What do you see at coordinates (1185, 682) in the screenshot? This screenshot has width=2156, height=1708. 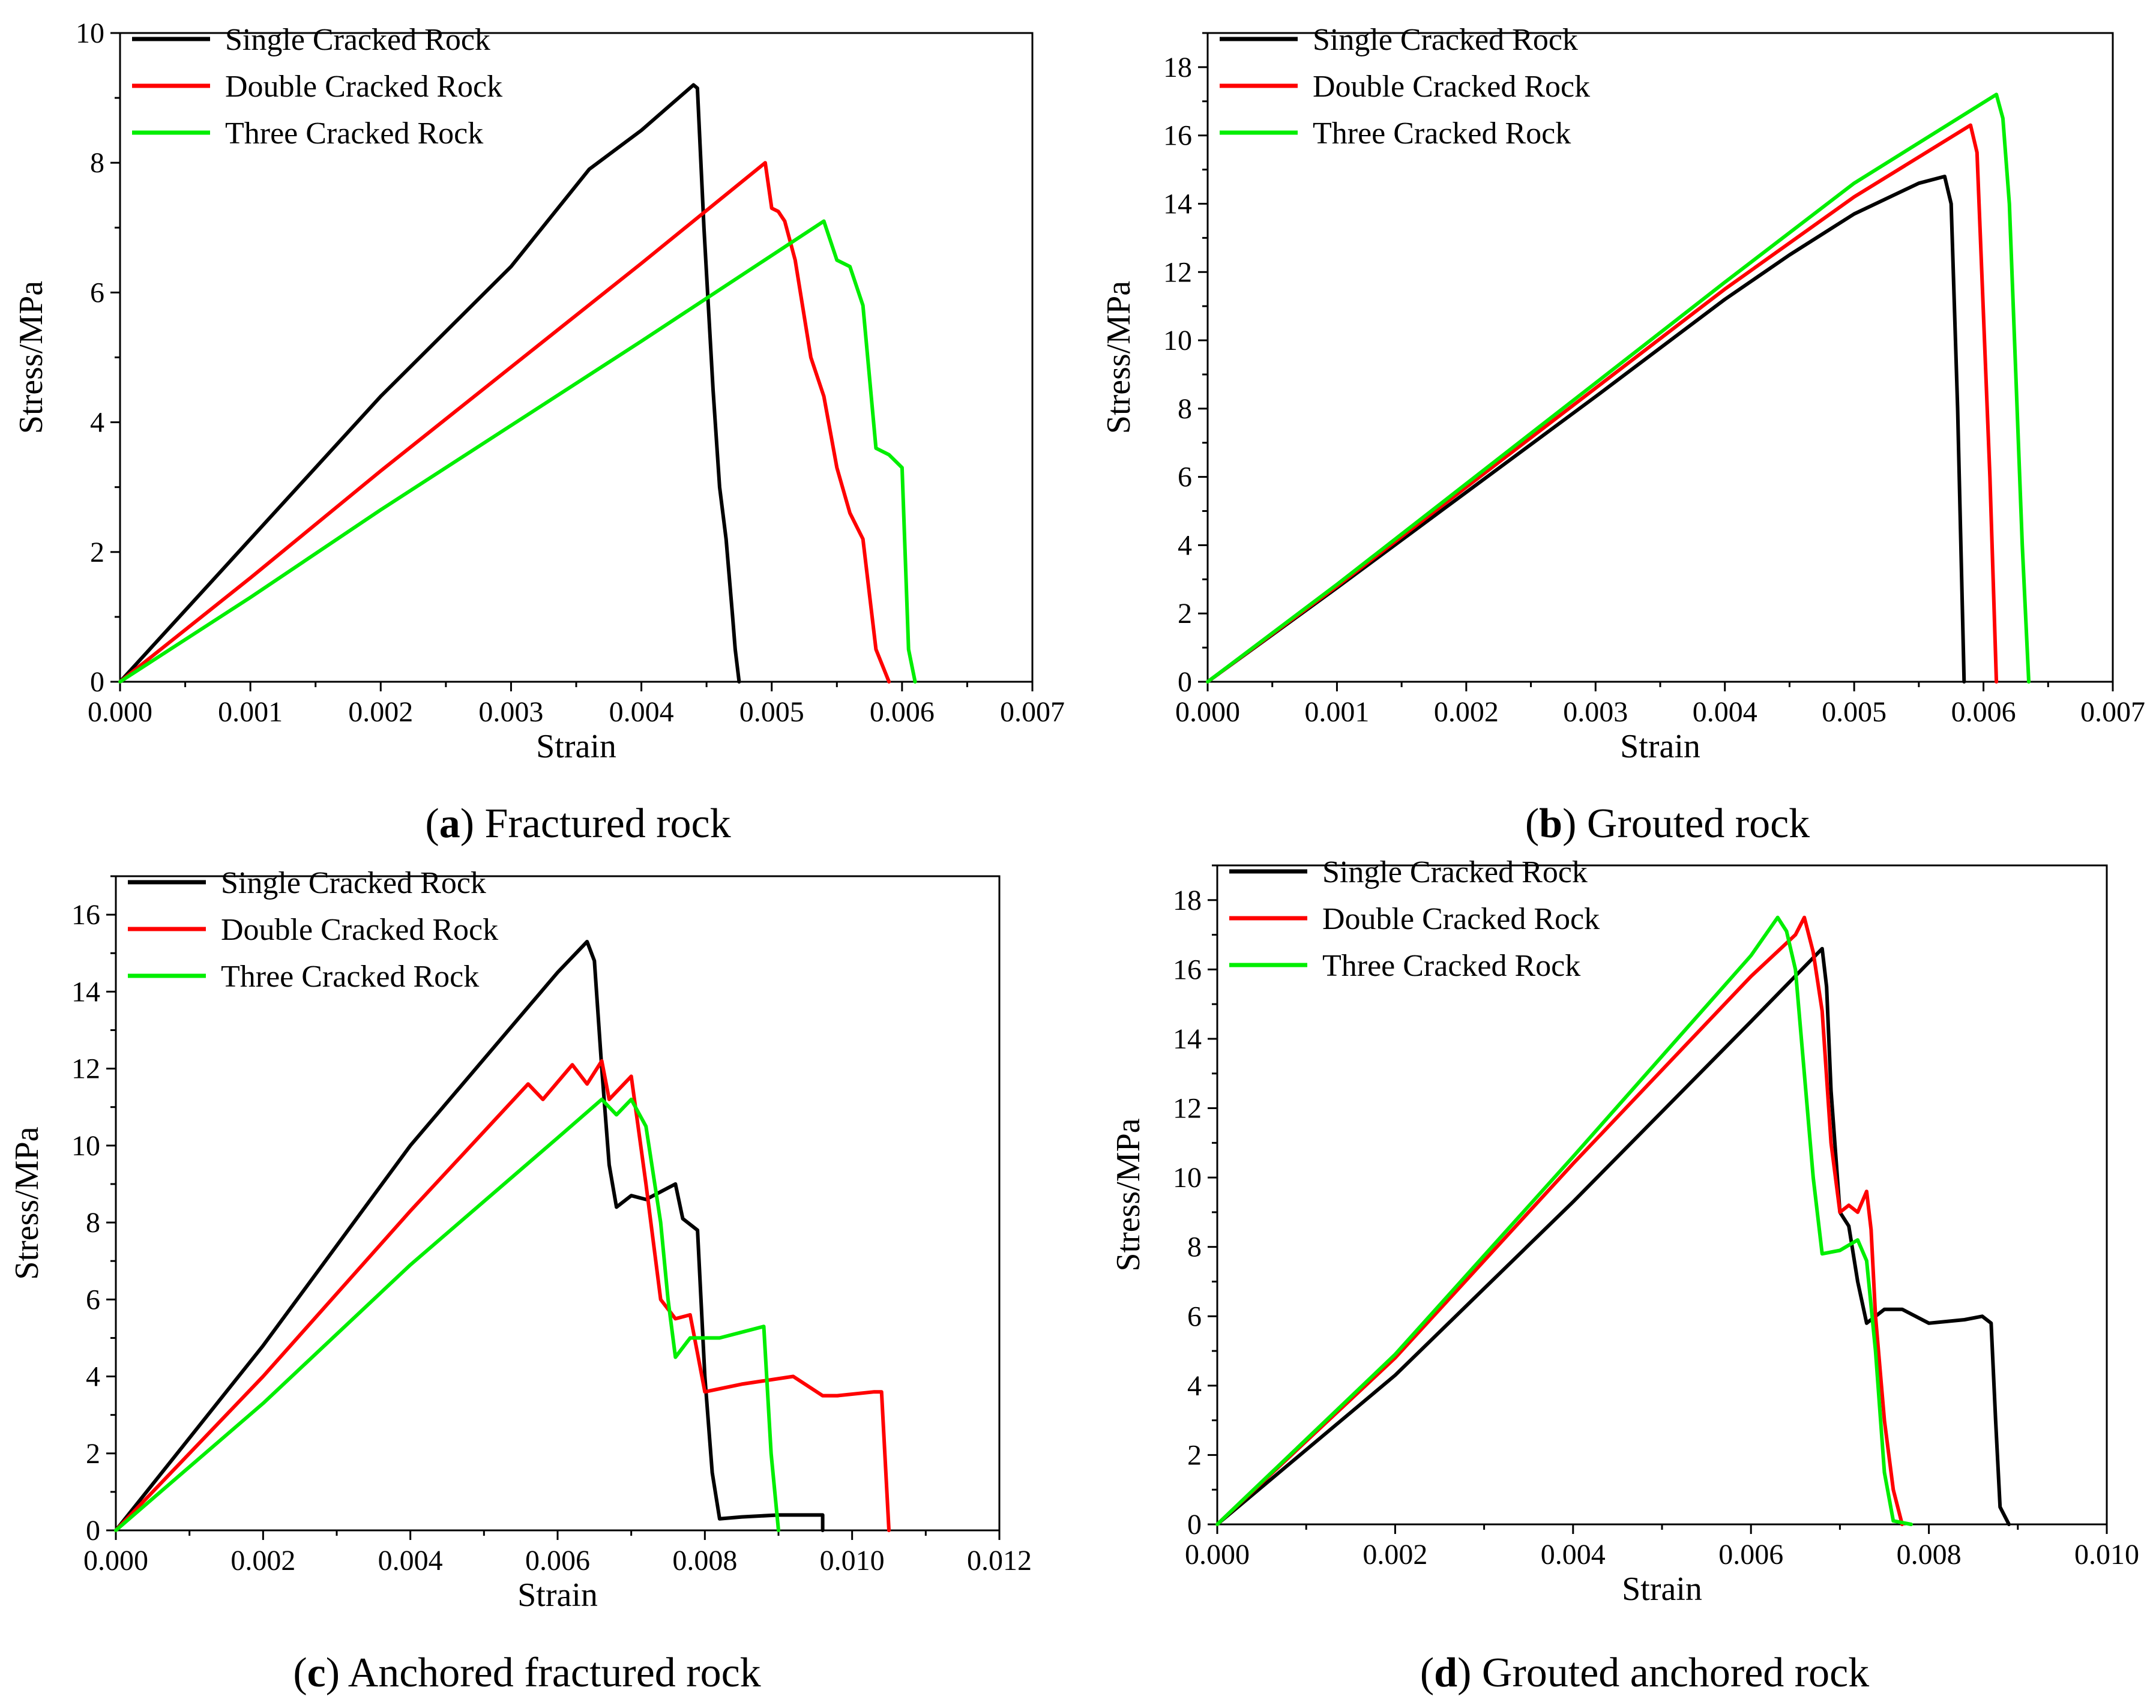 I see `y-tick-label-b: 0` at bounding box center [1185, 682].